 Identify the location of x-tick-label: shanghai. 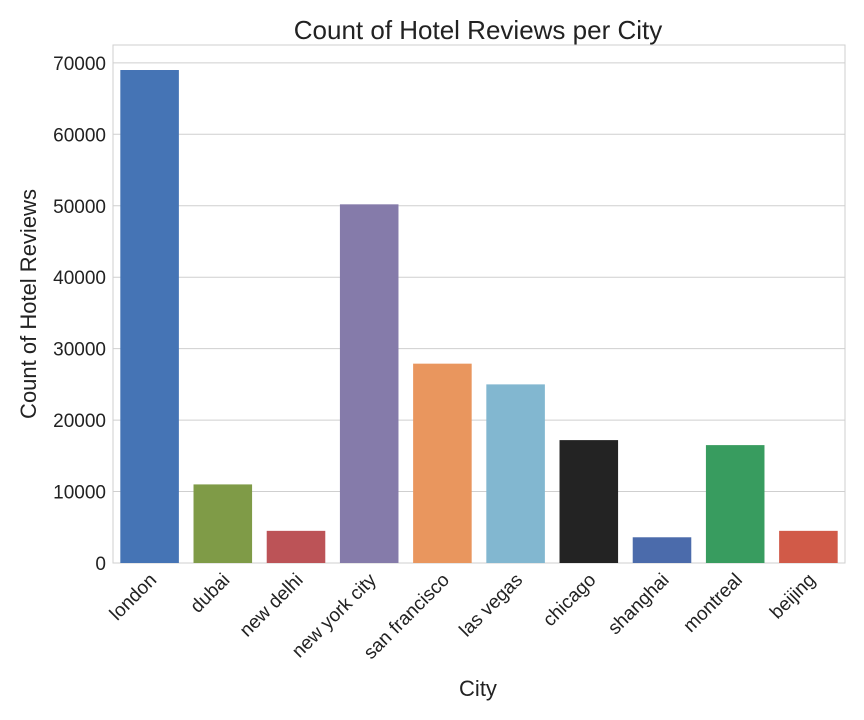
(638, 604).